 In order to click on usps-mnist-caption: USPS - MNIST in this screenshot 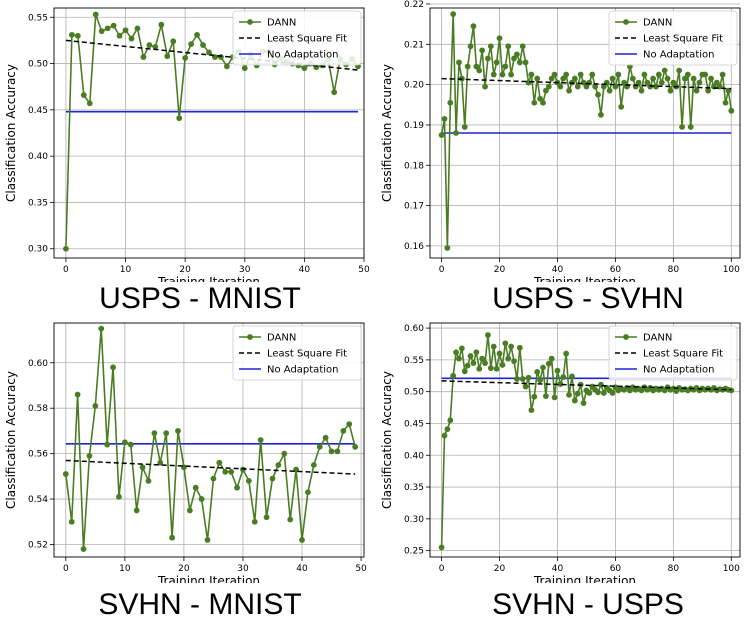, I will do `click(200, 298)`.